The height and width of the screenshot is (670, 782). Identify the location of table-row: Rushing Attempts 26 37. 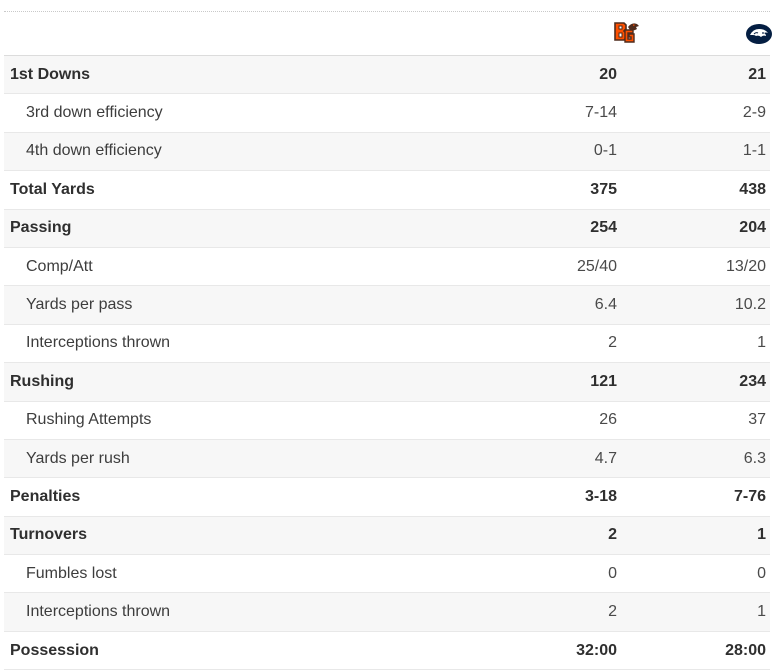
(387, 421).